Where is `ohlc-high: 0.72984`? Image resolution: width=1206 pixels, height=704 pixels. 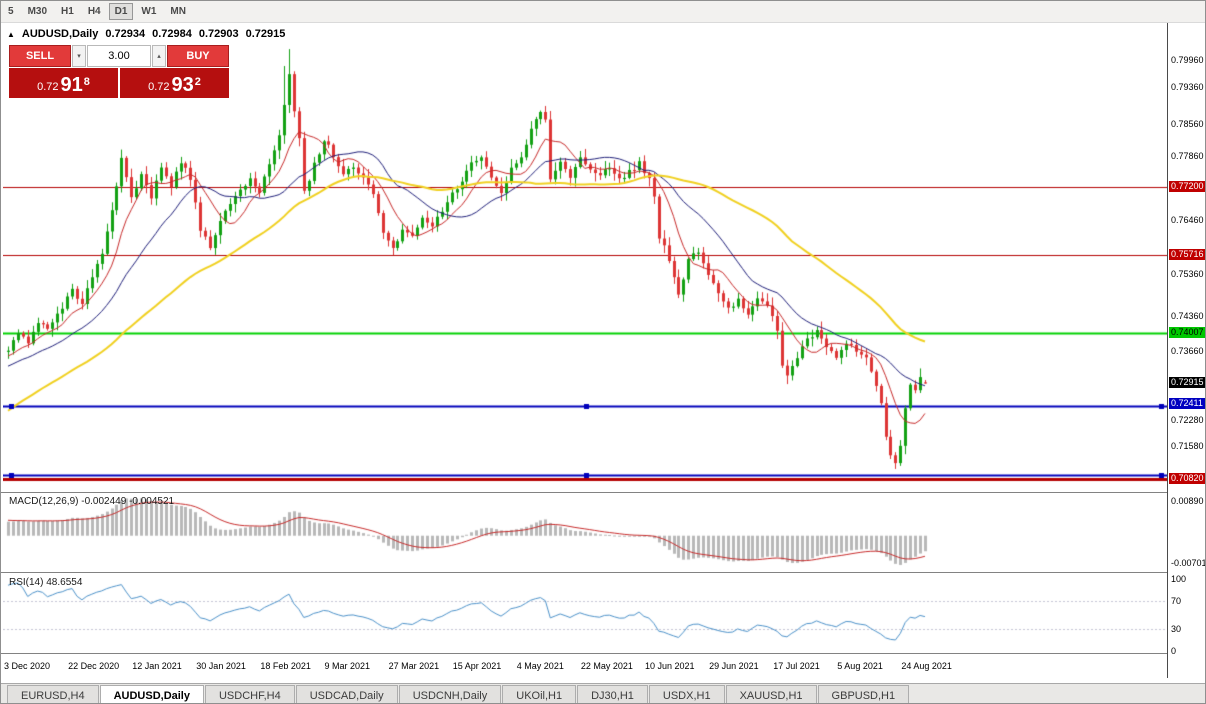
ohlc-high: 0.72984 is located at coordinates (172, 34).